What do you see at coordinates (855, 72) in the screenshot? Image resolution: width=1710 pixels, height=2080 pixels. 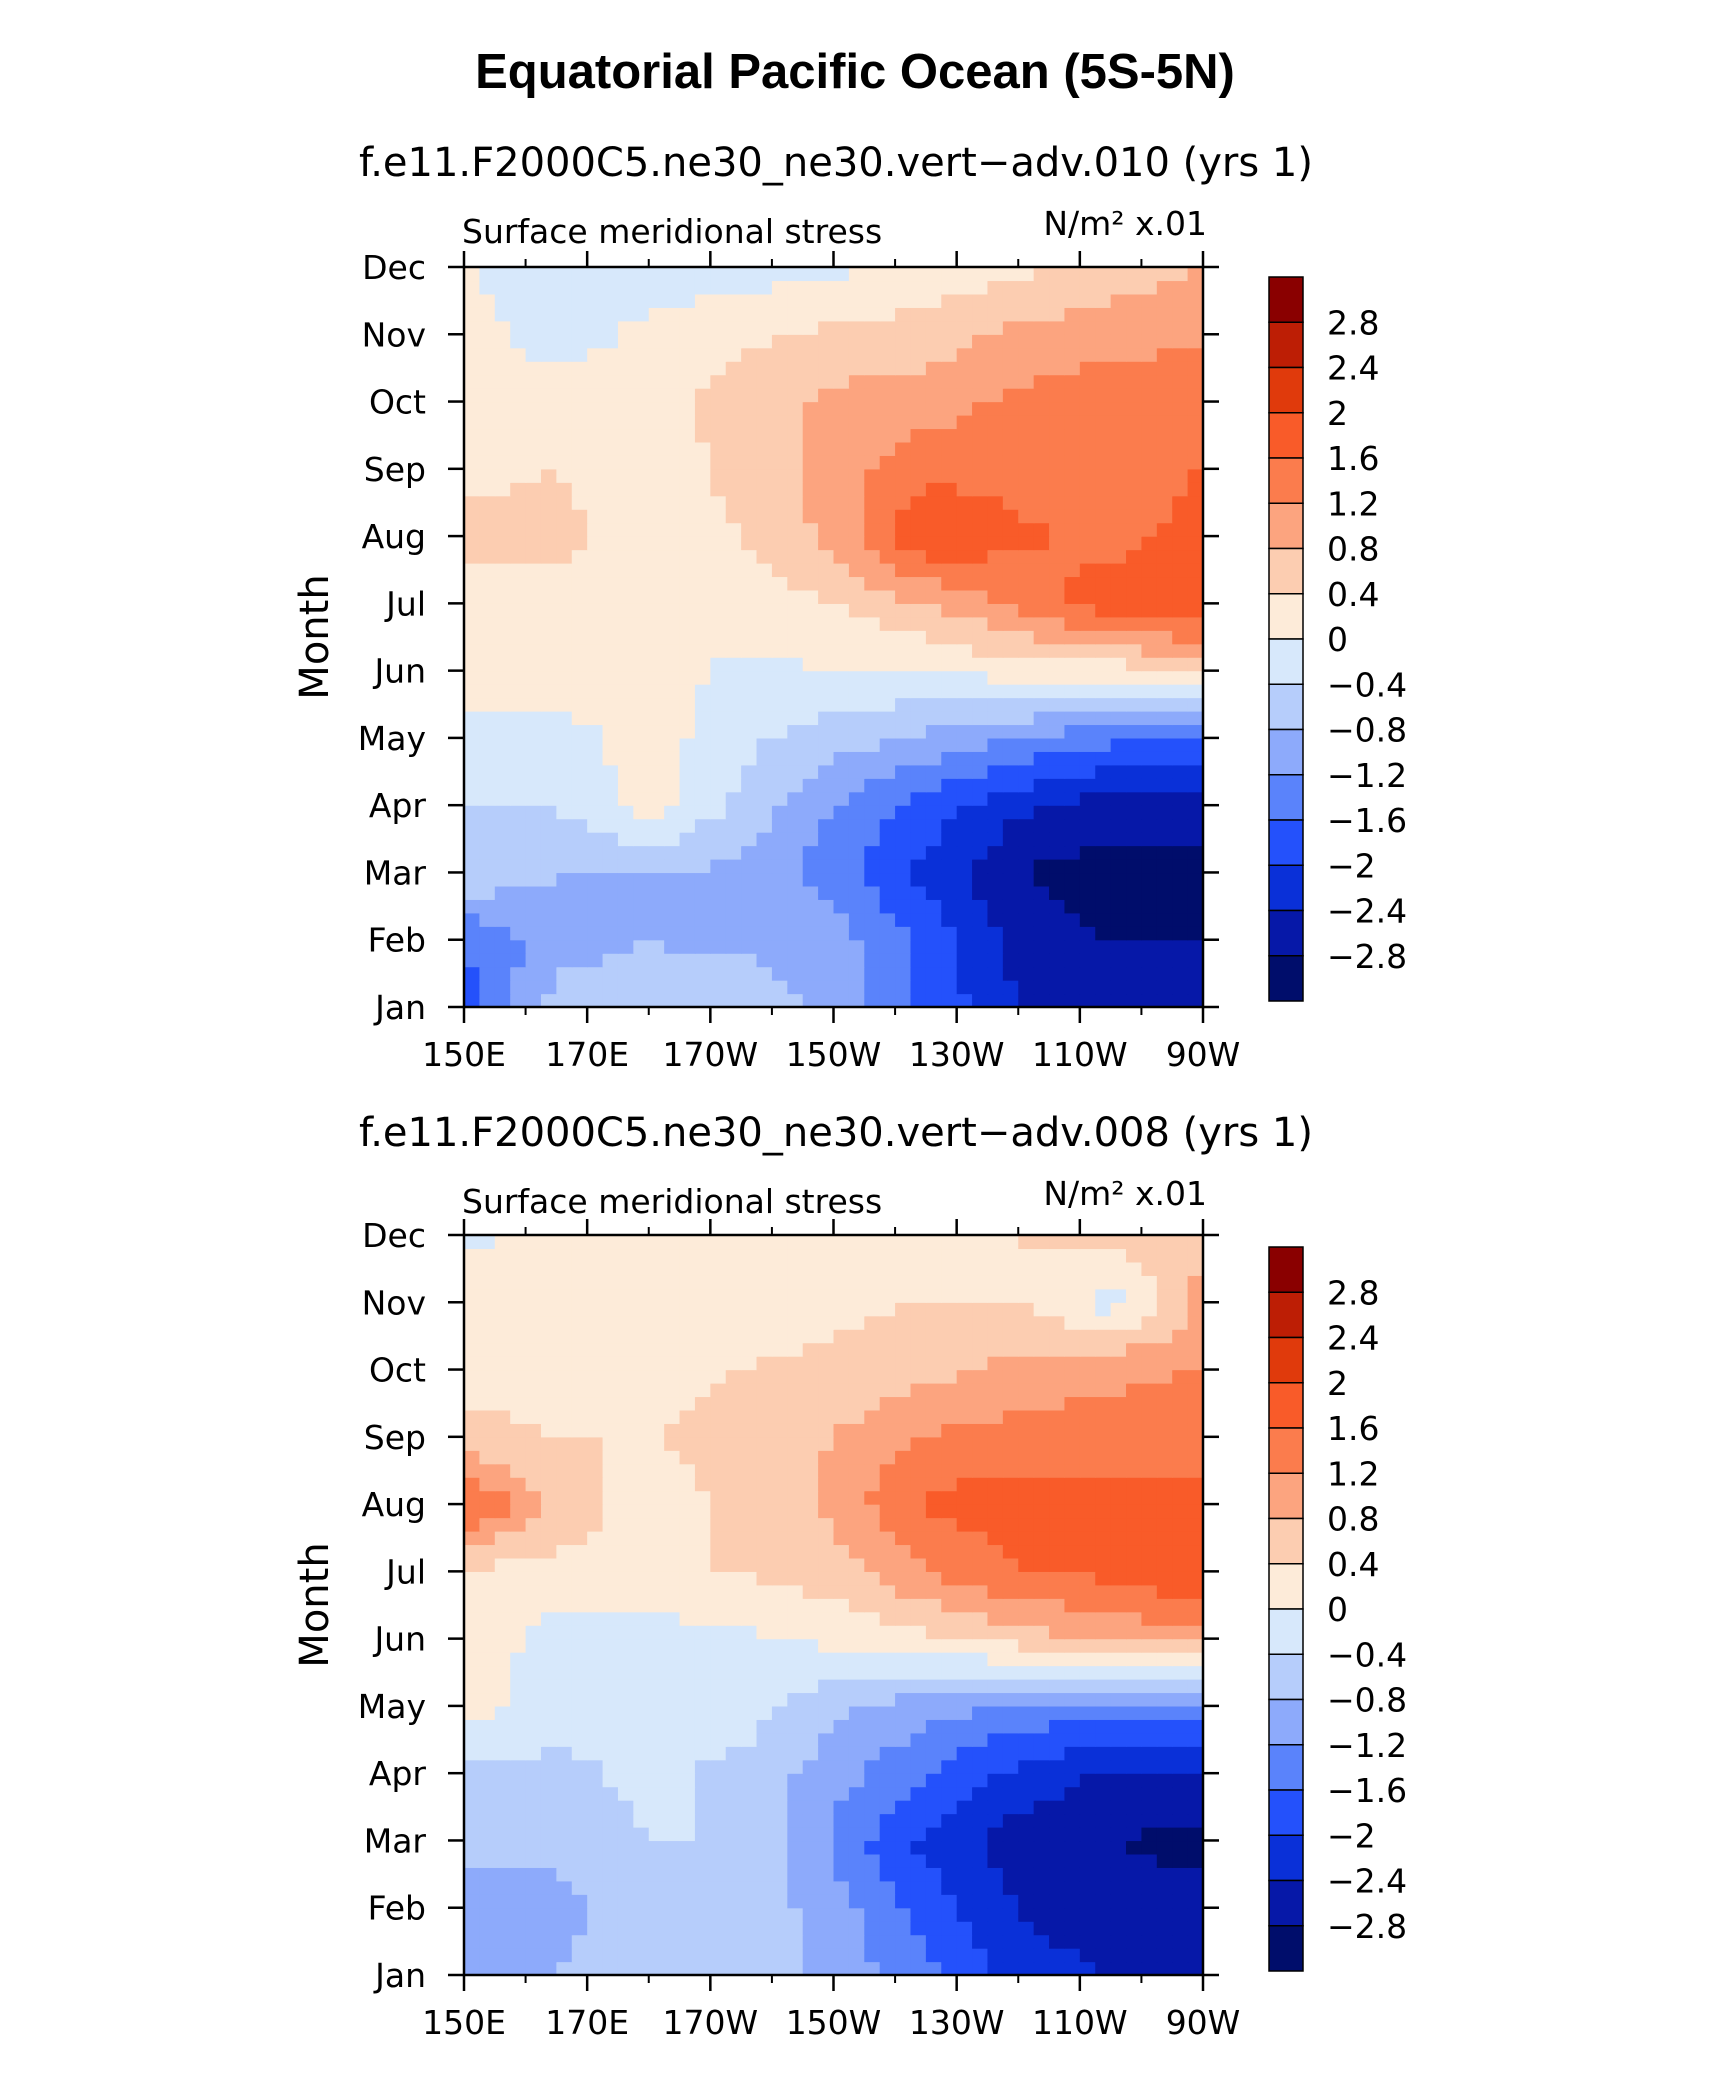 I see `figure-title: Equatorial Pacific Ocean (5S-5N)` at bounding box center [855, 72].